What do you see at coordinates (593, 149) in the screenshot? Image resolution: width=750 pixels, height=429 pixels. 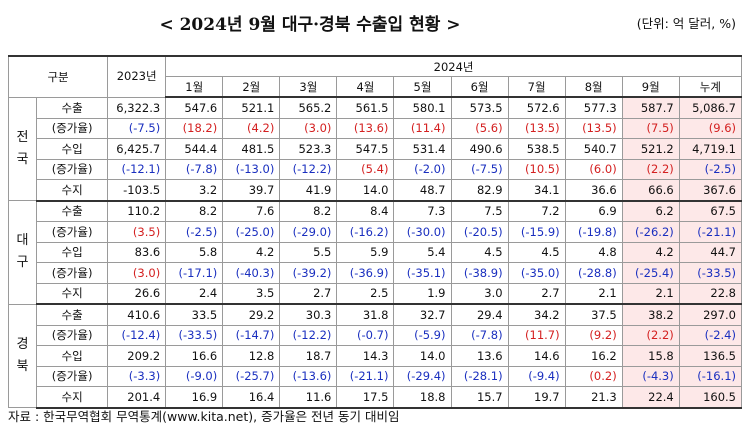 I see `value-cell: 540.7` at bounding box center [593, 149].